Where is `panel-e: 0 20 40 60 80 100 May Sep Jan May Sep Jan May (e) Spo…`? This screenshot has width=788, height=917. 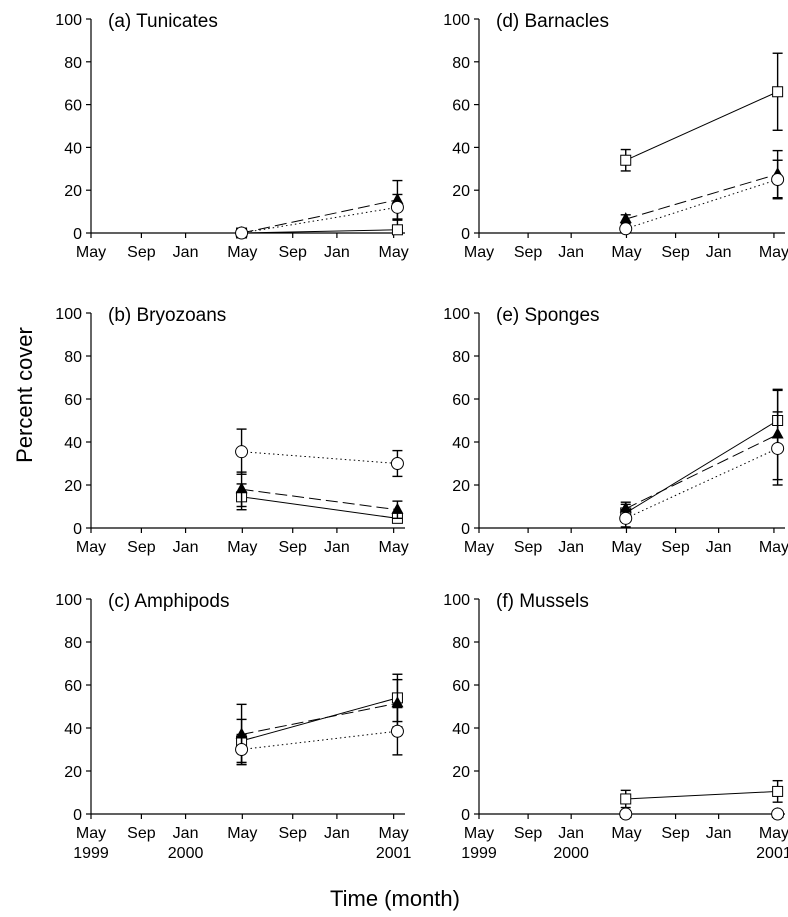 panel-e: 0 20 40 60 80 100 May Sep Jan May Sep Jan May (e) Spo… is located at coordinates (615, 430).